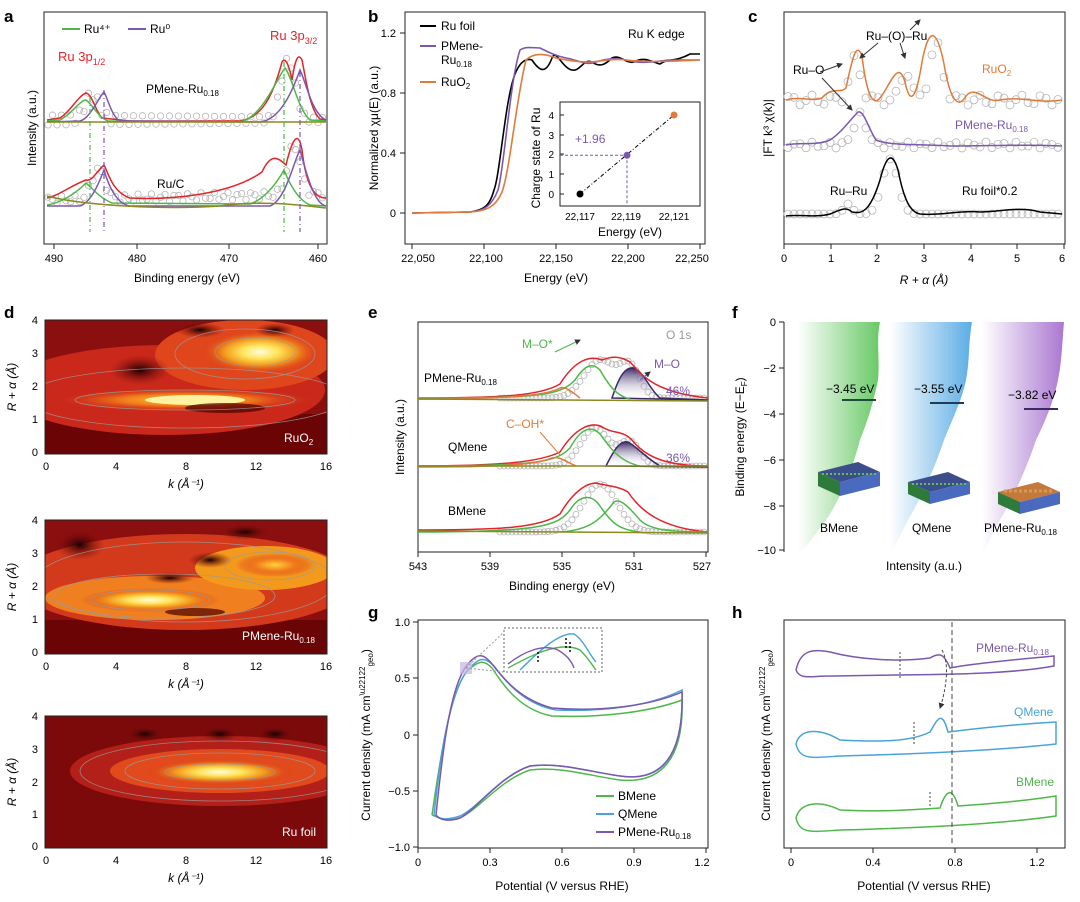 Image resolution: width=1080 pixels, height=902 pixels. Describe the element at coordinates (590, 139) in the screenshot. I see `inset-note: +1.96` at that location.